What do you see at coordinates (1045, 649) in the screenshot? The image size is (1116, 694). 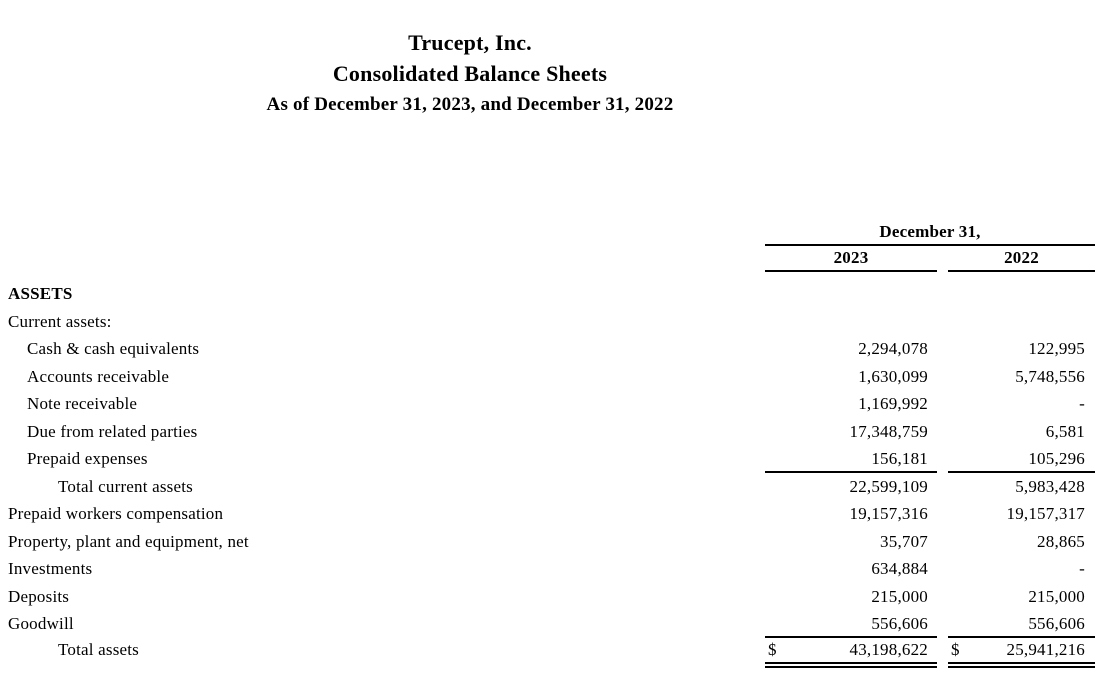 I see `value-2022: 25,941,216` at bounding box center [1045, 649].